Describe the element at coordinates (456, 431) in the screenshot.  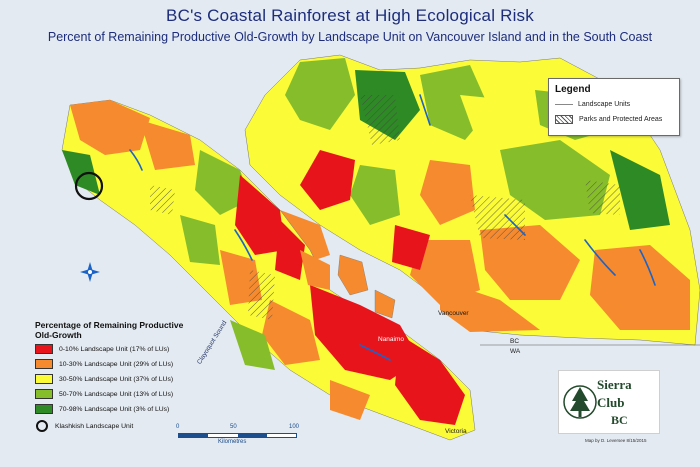
I see `place-label-victoria: Victoria` at that location.